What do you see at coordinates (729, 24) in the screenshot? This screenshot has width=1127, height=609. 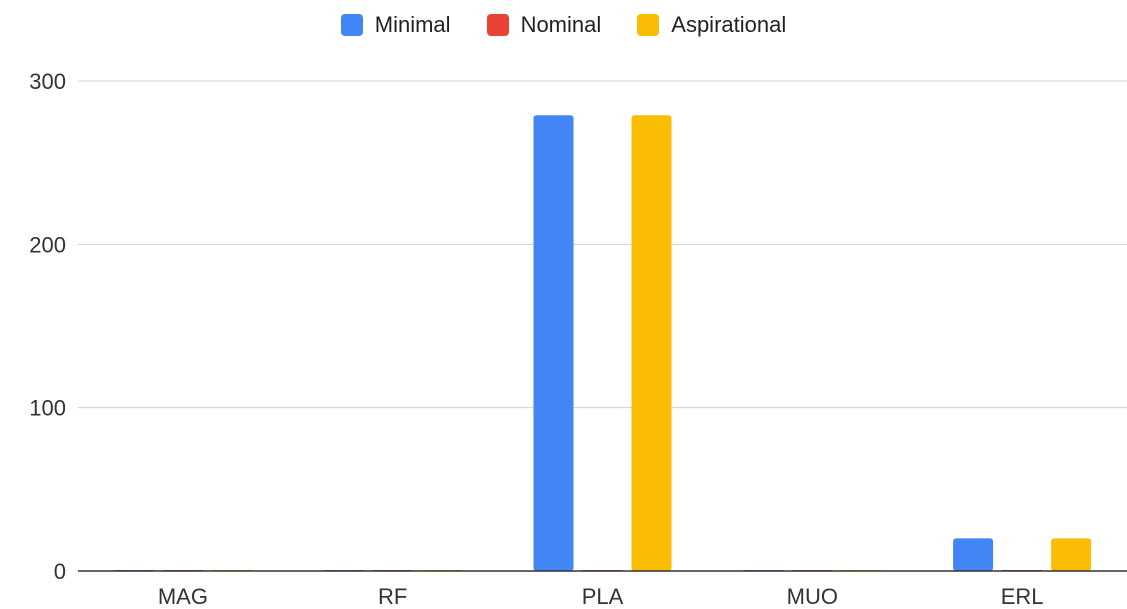 I see `legend-label-aspirational: Aspirational` at bounding box center [729, 24].